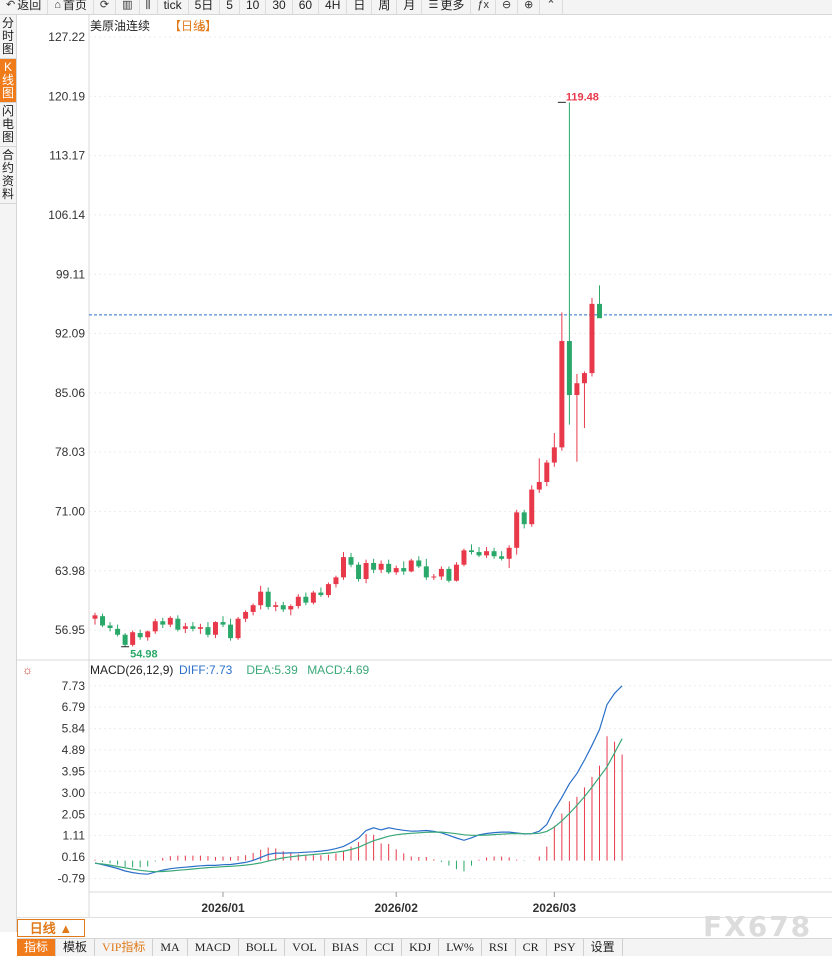 This screenshot has height=965, width=832. I want to click on indicator-tab-10: LW%, so click(460, 947).